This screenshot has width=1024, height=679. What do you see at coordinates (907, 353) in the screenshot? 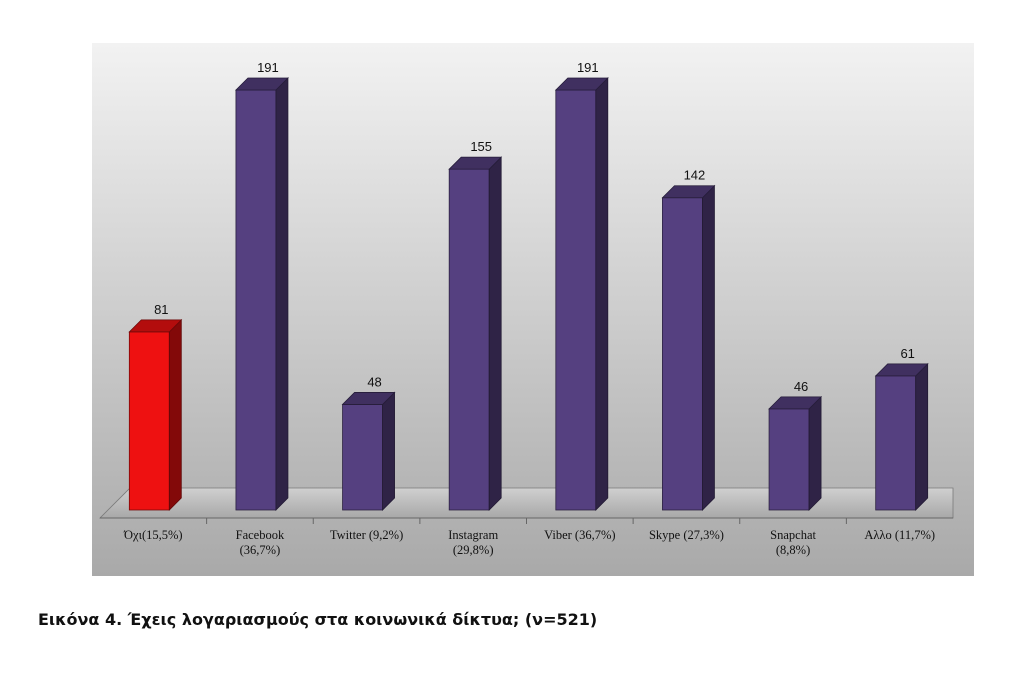
I see `value-label-7: 61` at bounding box center [907, 353].